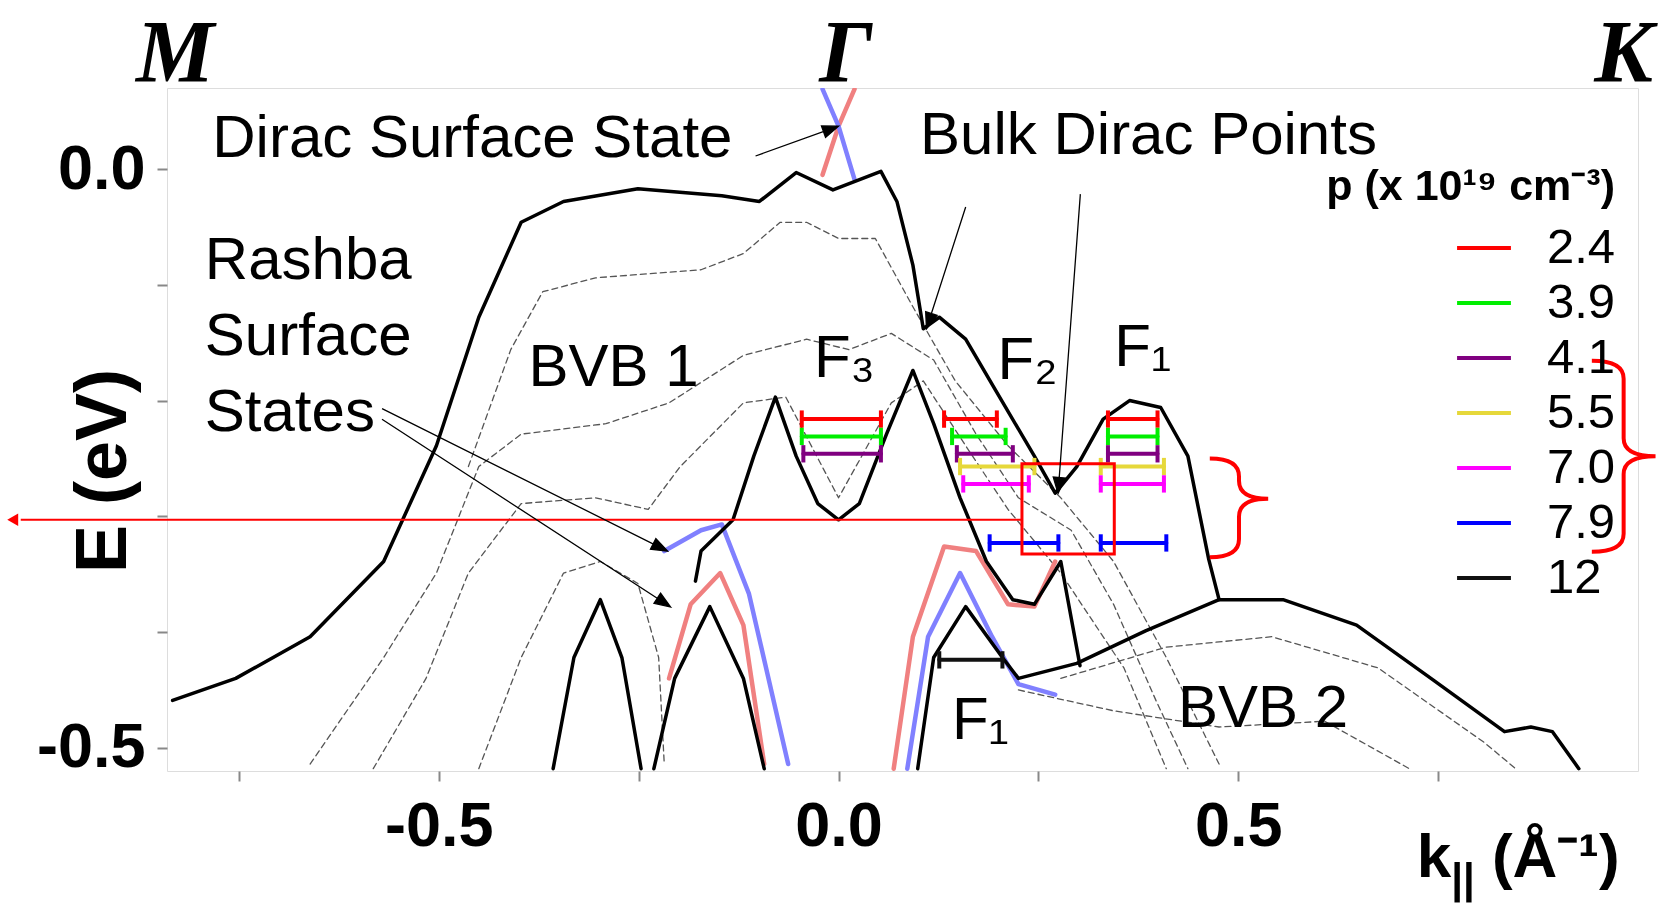 The height and width of the screenshot is (913, 1664). I want to click on legend-label: 4.1, so click(1581, 356).